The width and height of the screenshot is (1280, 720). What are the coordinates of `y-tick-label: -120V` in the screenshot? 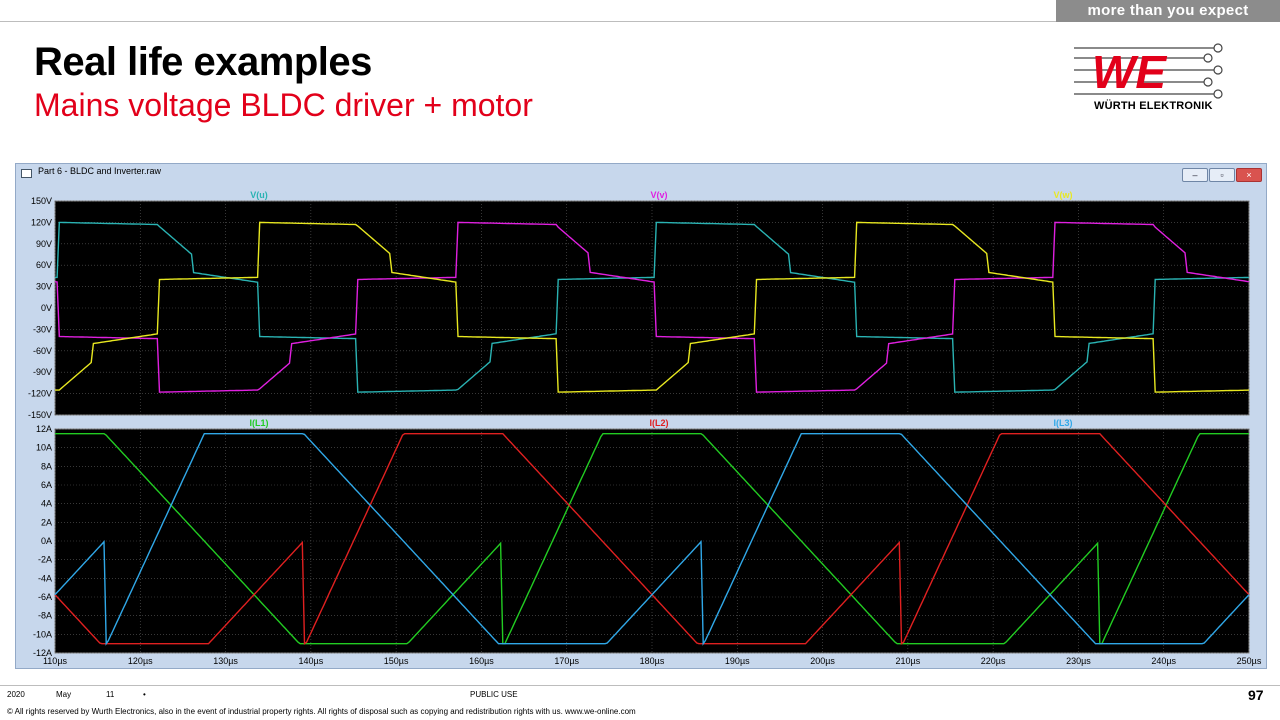 It's located at (40, 394).